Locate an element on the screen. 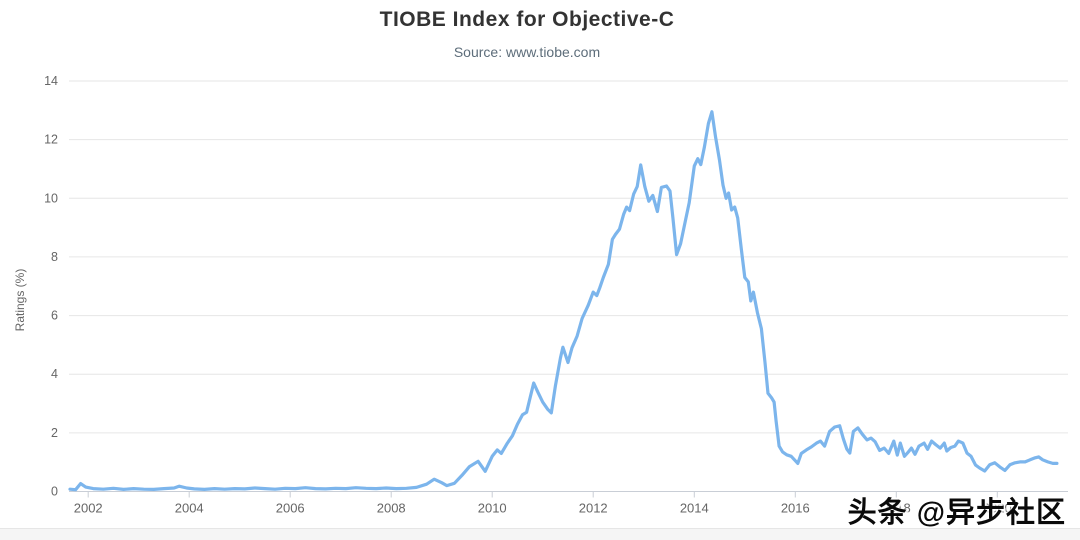 This screenshot has height=540, width=1080. x-axis-tick-label: 2008 is located at coordinates (391, 508).